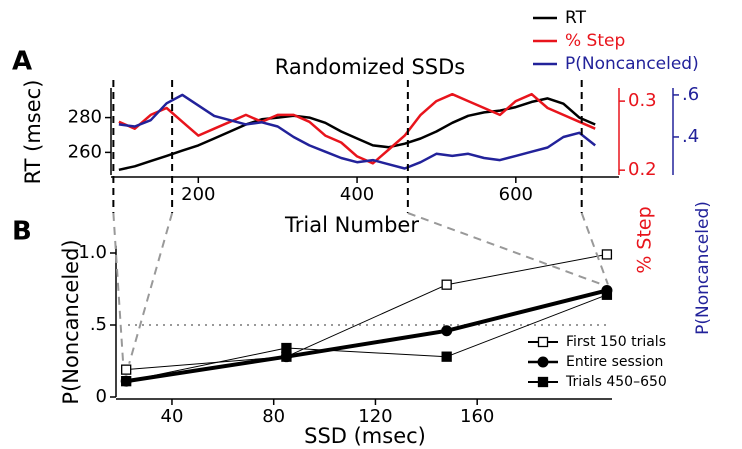 The width and height of the screenshot is (742, 449). Describe the element at coordinates (22, 62) in the screenshot. I see `panel-label: A` at that location.